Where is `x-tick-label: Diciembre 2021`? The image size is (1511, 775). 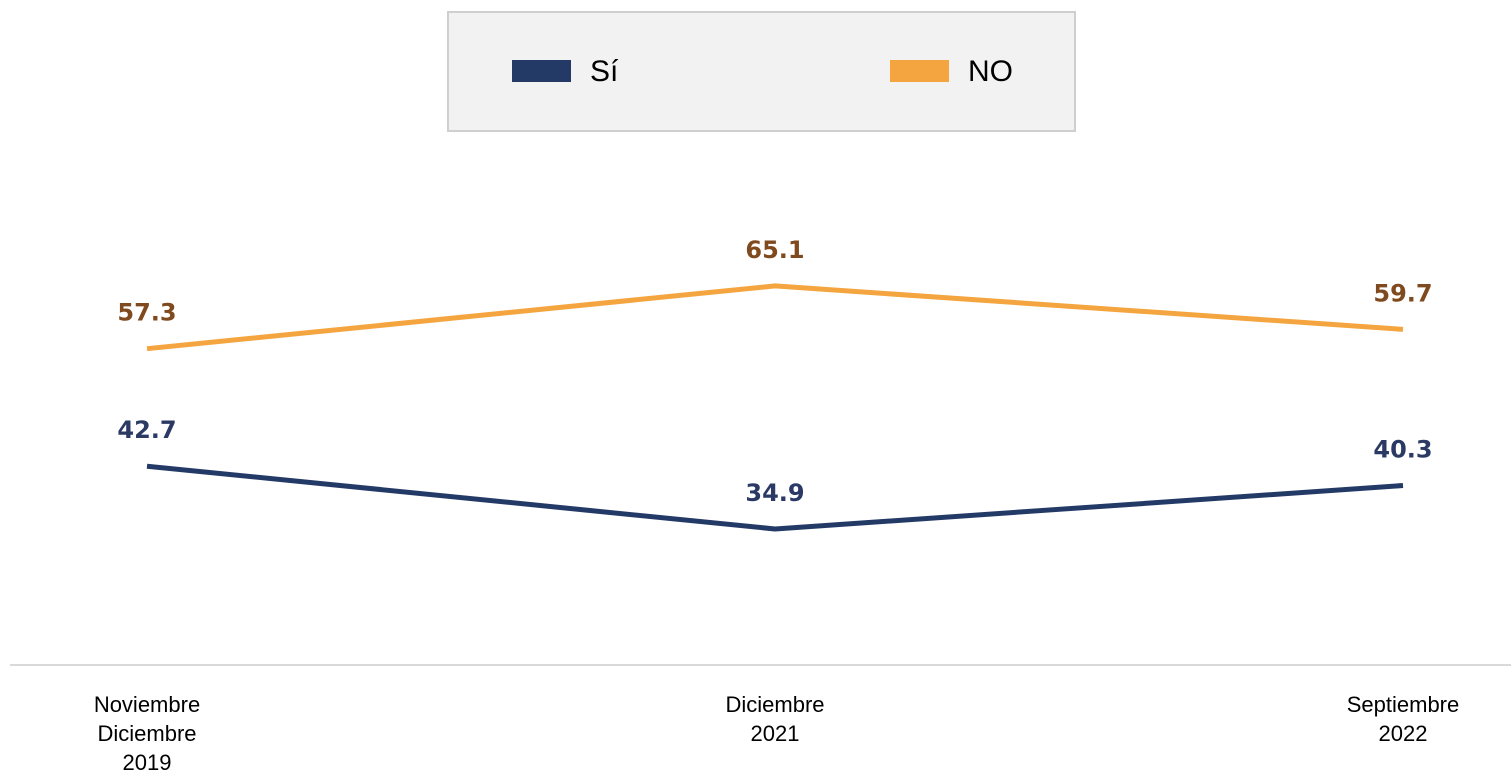
x-tick-label: Diciembre 2021 is located at coordinates (774, 719).